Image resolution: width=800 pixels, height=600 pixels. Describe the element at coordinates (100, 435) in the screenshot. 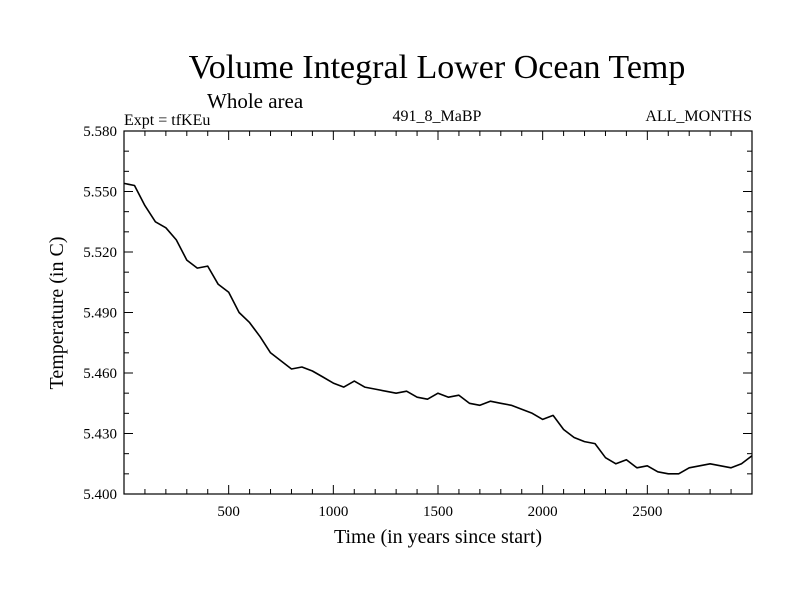

I see `y-tick-label: 5.430` at that location.